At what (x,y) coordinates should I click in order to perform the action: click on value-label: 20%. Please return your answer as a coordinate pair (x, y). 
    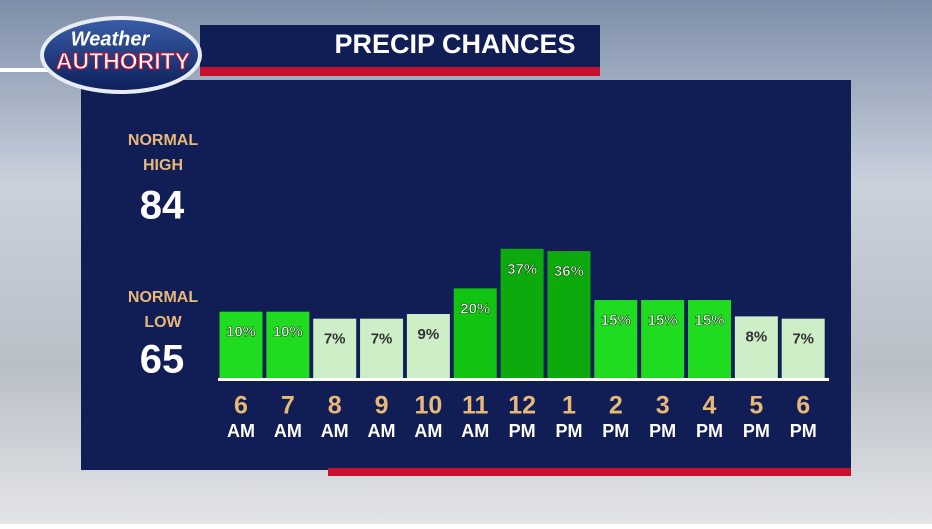
    Looking at the image, I should click on (475, 308).